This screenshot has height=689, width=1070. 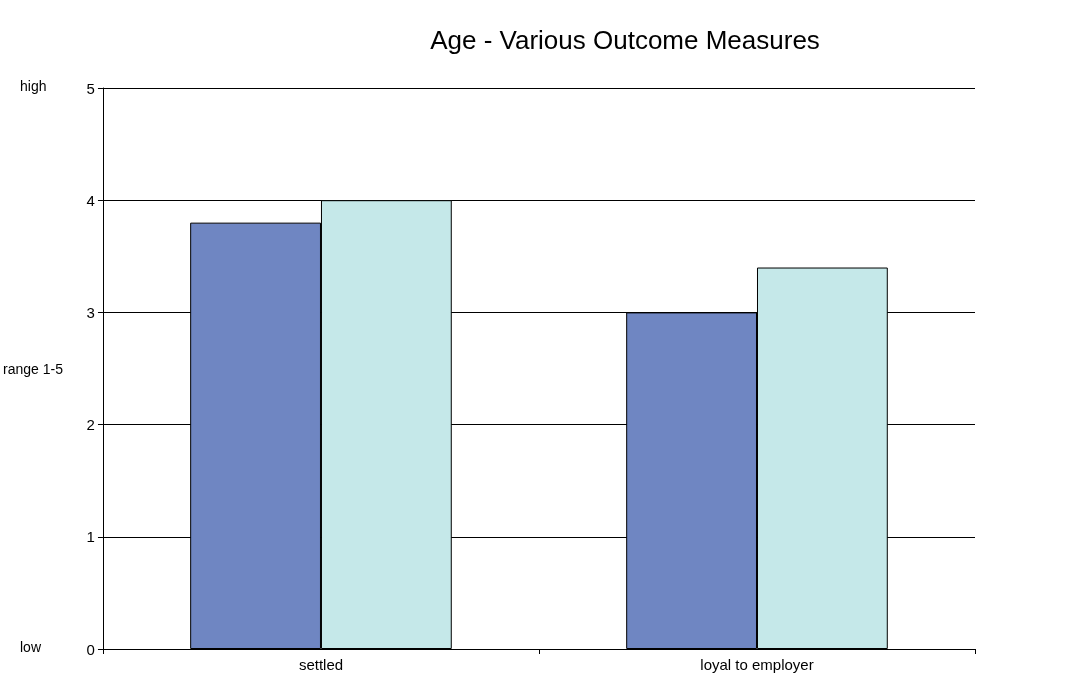 I want to click on y-tick-label: 1, so click(x=90, y=537).